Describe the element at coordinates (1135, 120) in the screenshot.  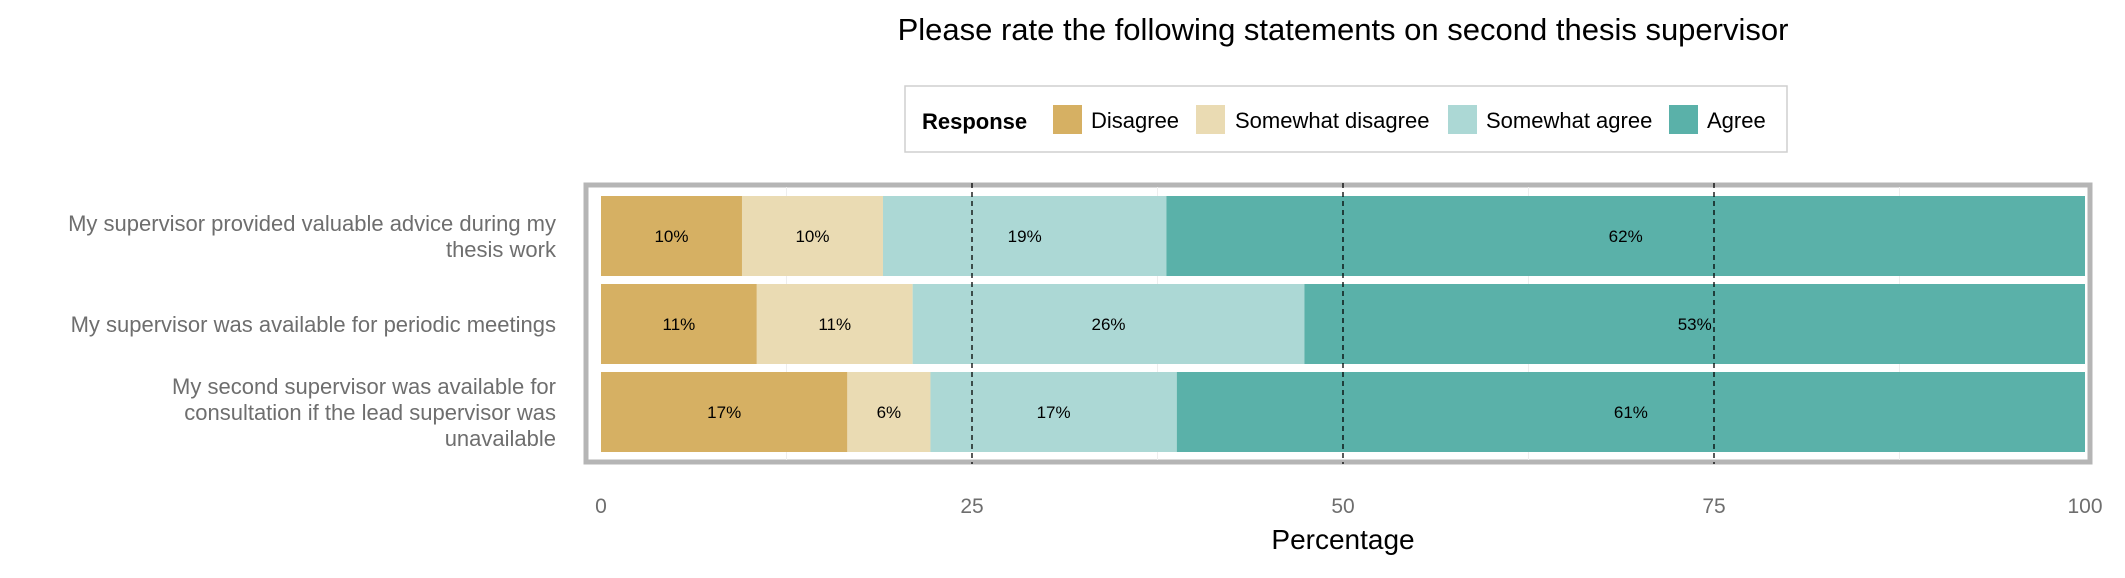
I see `legend-label: Disagree` at that location.